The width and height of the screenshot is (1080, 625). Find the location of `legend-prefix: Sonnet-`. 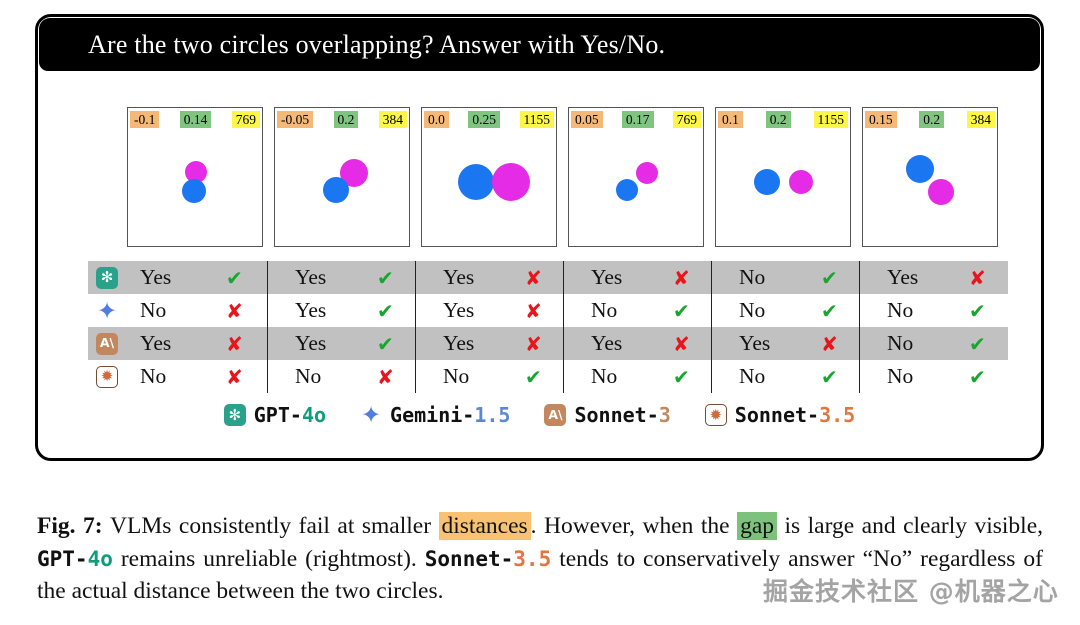

legend-prefix: Sonnet- is located at coordinates (777, 415).